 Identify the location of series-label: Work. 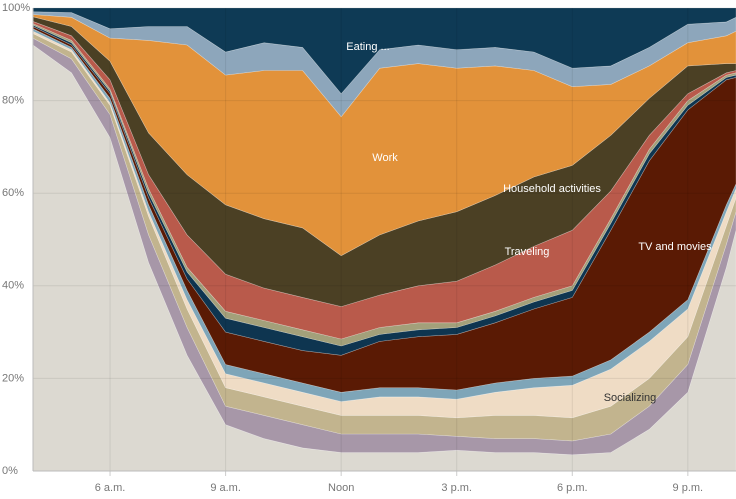
(385, 158).